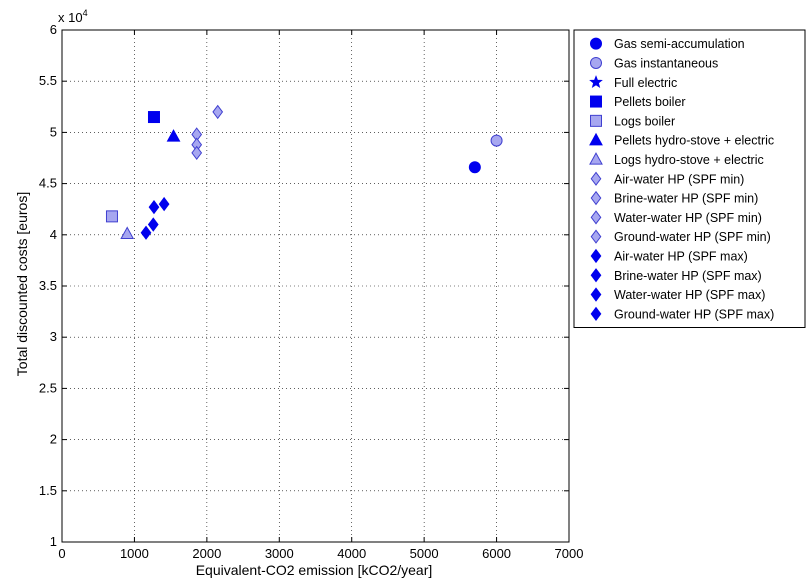  What do you see at coordinates (320, 553) in the screenshot?
I see `x-tick-labels: 0 1000 2000 3000 4000 5000 6000 7000` at bounding box center [320, 553].